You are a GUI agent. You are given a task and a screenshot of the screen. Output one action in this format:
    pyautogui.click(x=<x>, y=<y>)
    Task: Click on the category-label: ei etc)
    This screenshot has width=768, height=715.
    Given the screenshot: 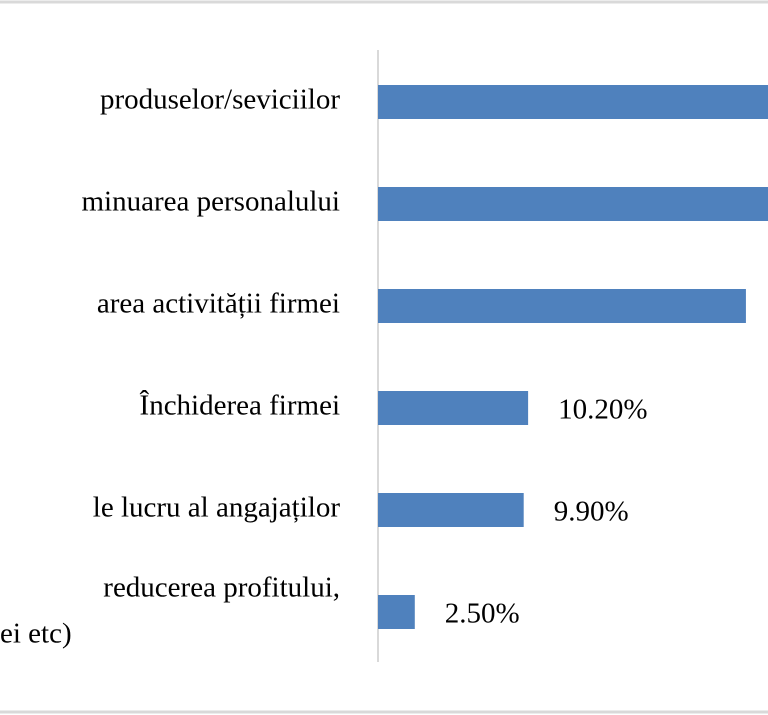 What is the action you would take?
    pyautogui.click(x=36, y=634)
    